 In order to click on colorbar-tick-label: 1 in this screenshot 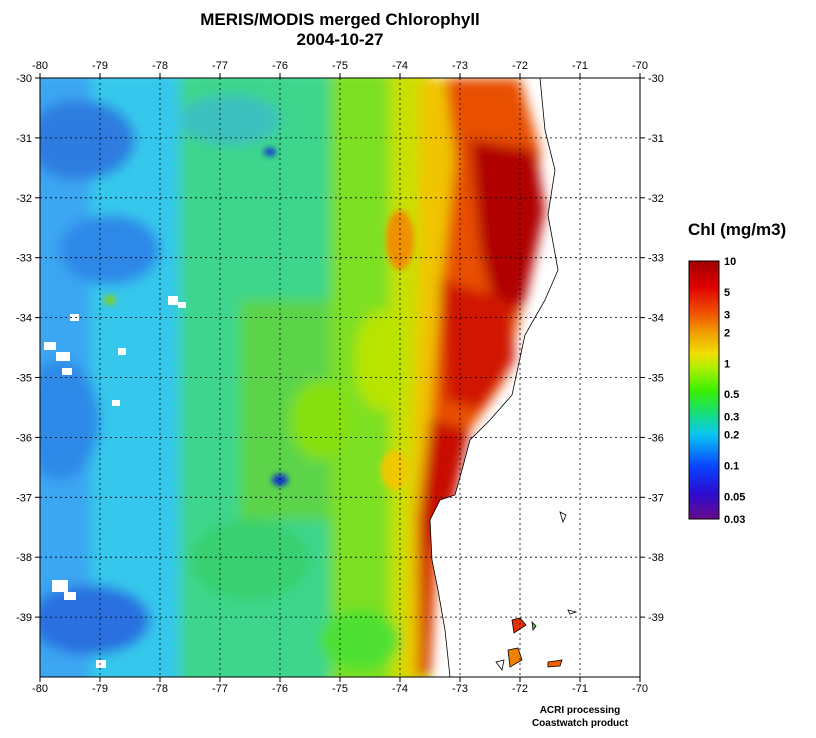, I will do `click(727, 364)`.